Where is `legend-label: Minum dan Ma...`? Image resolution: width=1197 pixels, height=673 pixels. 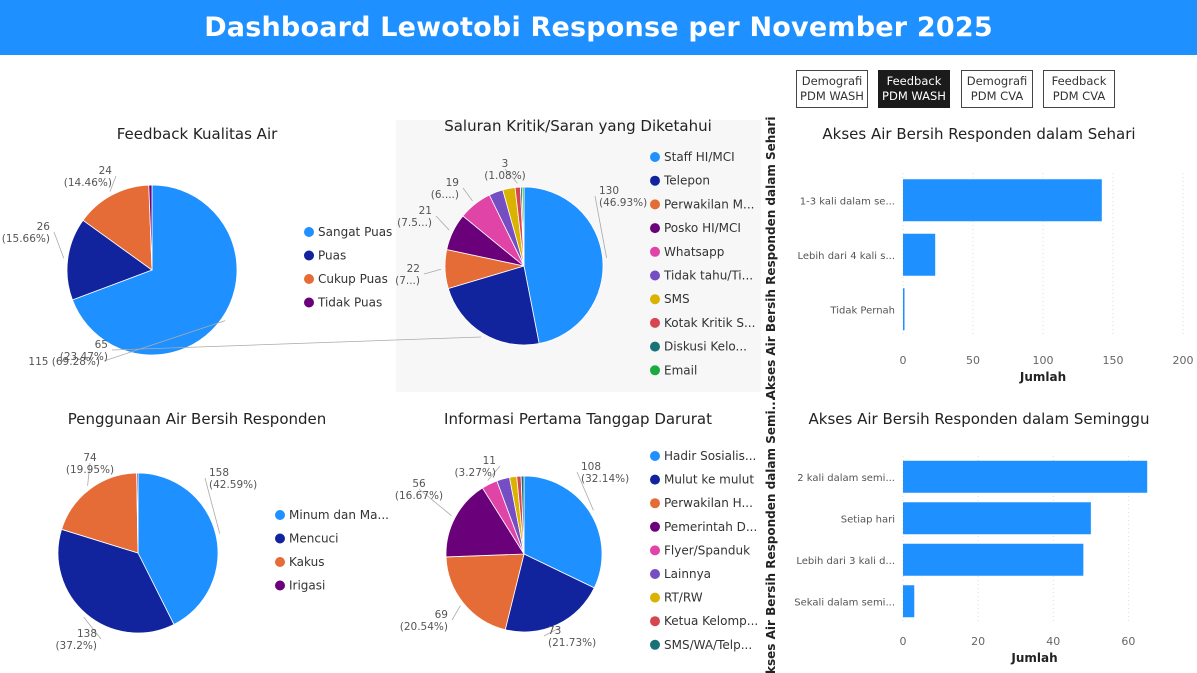
legend-label: Minum dan Ma... is located at coordinates (339, 515).